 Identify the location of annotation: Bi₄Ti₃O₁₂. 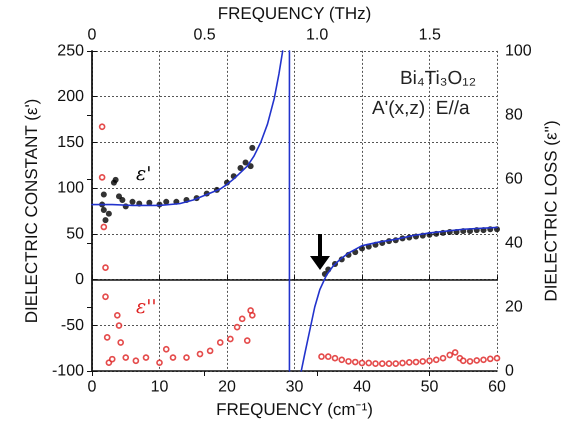
(438, 79).